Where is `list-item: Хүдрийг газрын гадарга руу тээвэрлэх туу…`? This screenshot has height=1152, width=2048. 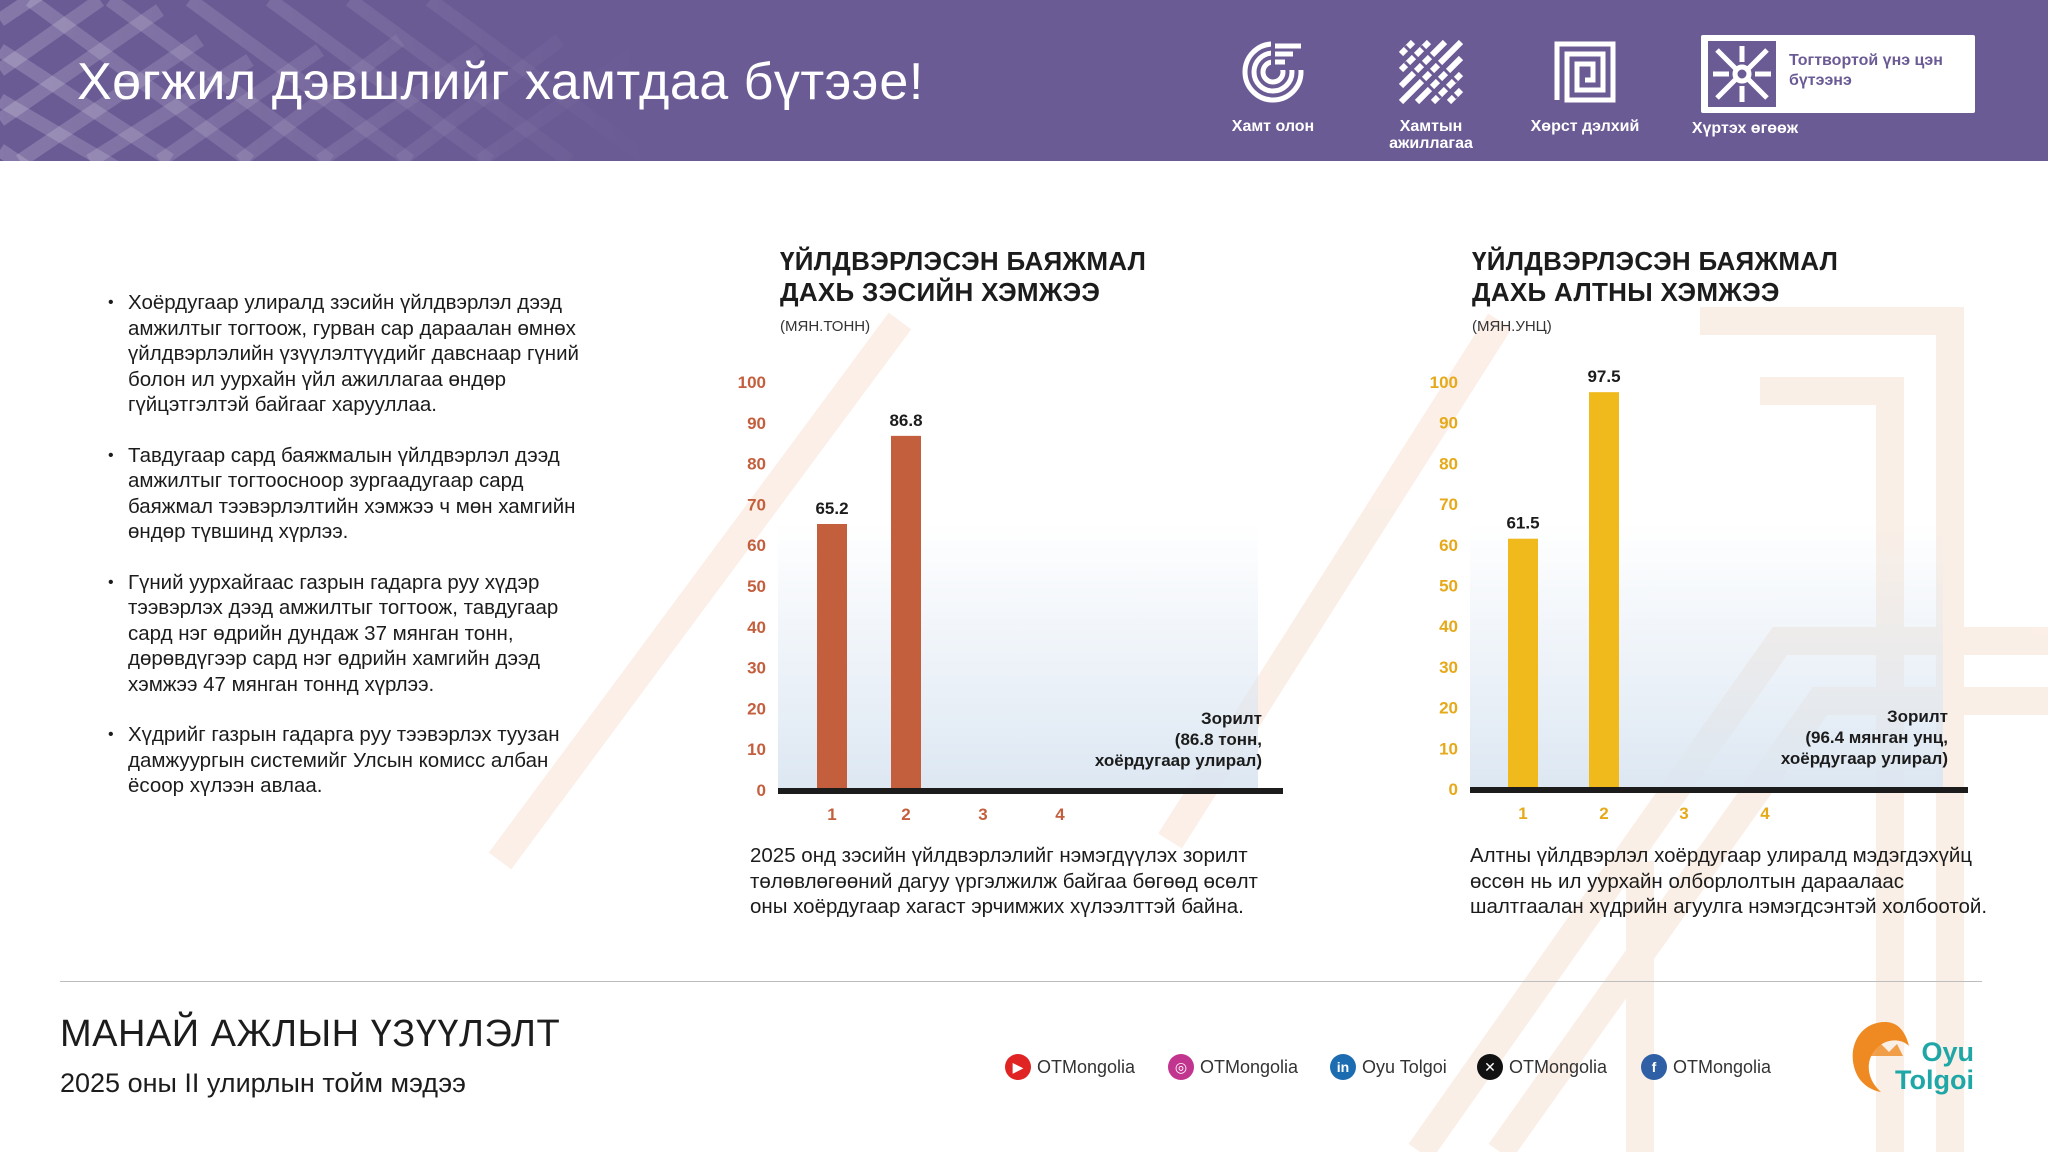 list-item: Хүдрийг газрын гадарга руу тээвэрлэх туу… is located at coordinates (348, 760).